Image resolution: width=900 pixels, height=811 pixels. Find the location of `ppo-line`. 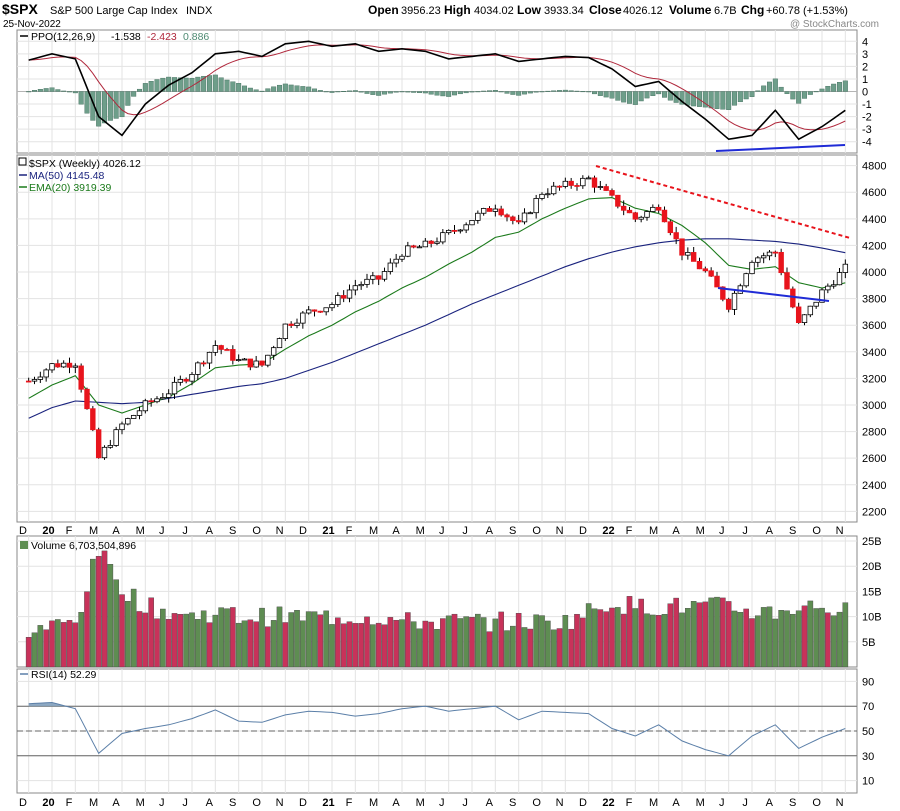

ppo-line is located at coordinates (437, 90).